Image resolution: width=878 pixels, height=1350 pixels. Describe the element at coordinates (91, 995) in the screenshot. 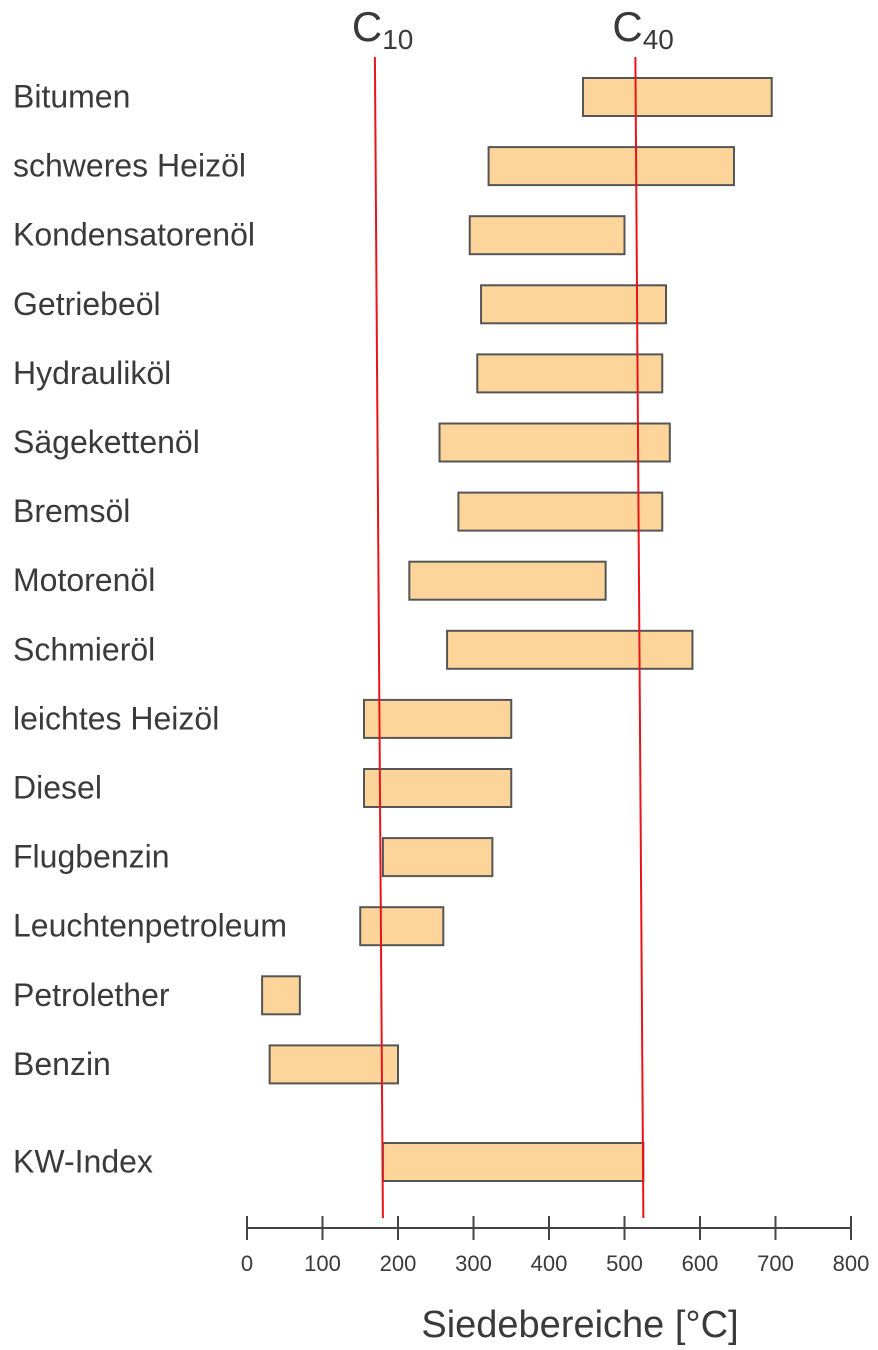

I see `category-label: Petrolether` at that location.